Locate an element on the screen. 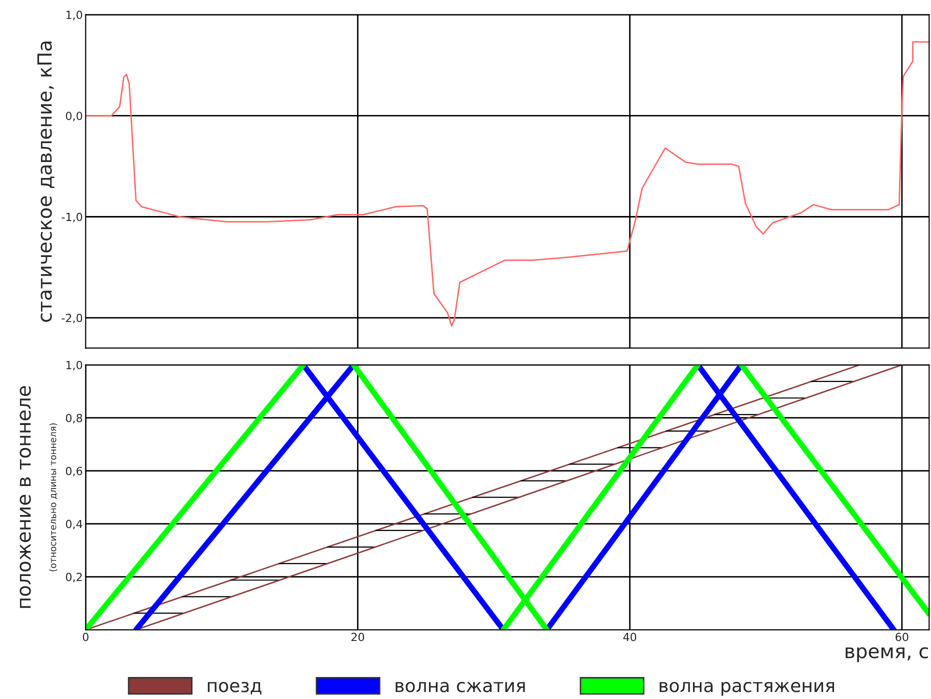 The width and height of the screenshot is (931, 699). y-axis-title: статическое давление, кПа is located at coordinates (45, 182).